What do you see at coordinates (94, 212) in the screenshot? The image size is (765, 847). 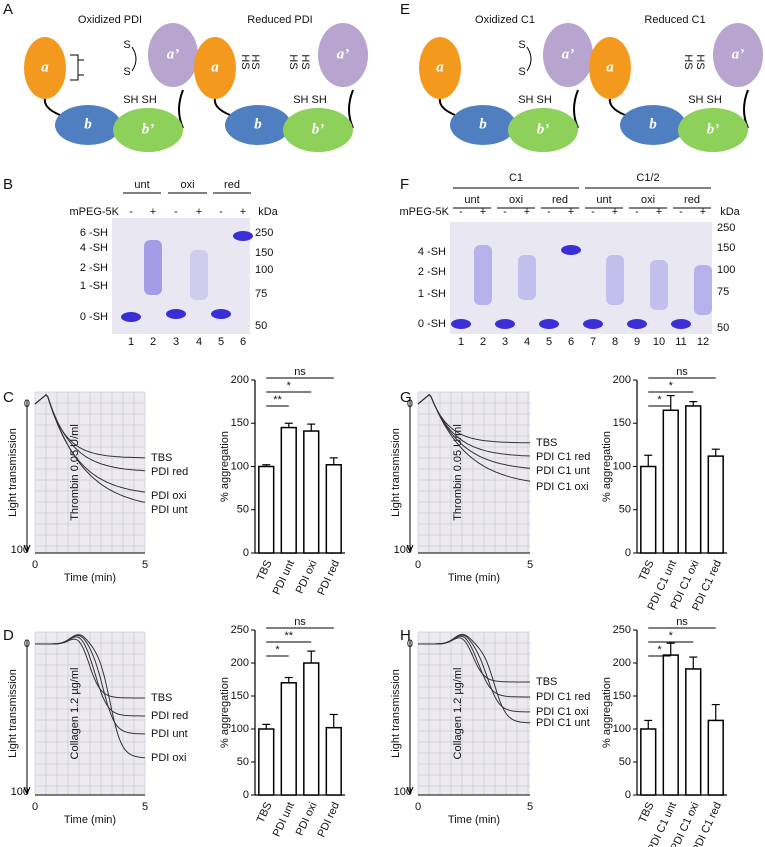 I see `treatment-label: mPEG-5K` at bounding box center [94, 212].